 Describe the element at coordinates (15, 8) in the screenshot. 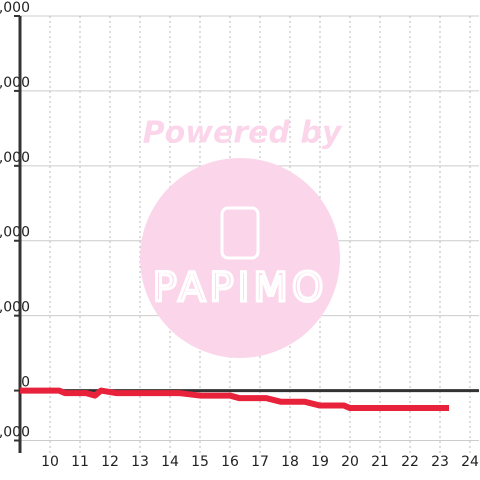

I see `y-tick-label: 150,000` at that location.